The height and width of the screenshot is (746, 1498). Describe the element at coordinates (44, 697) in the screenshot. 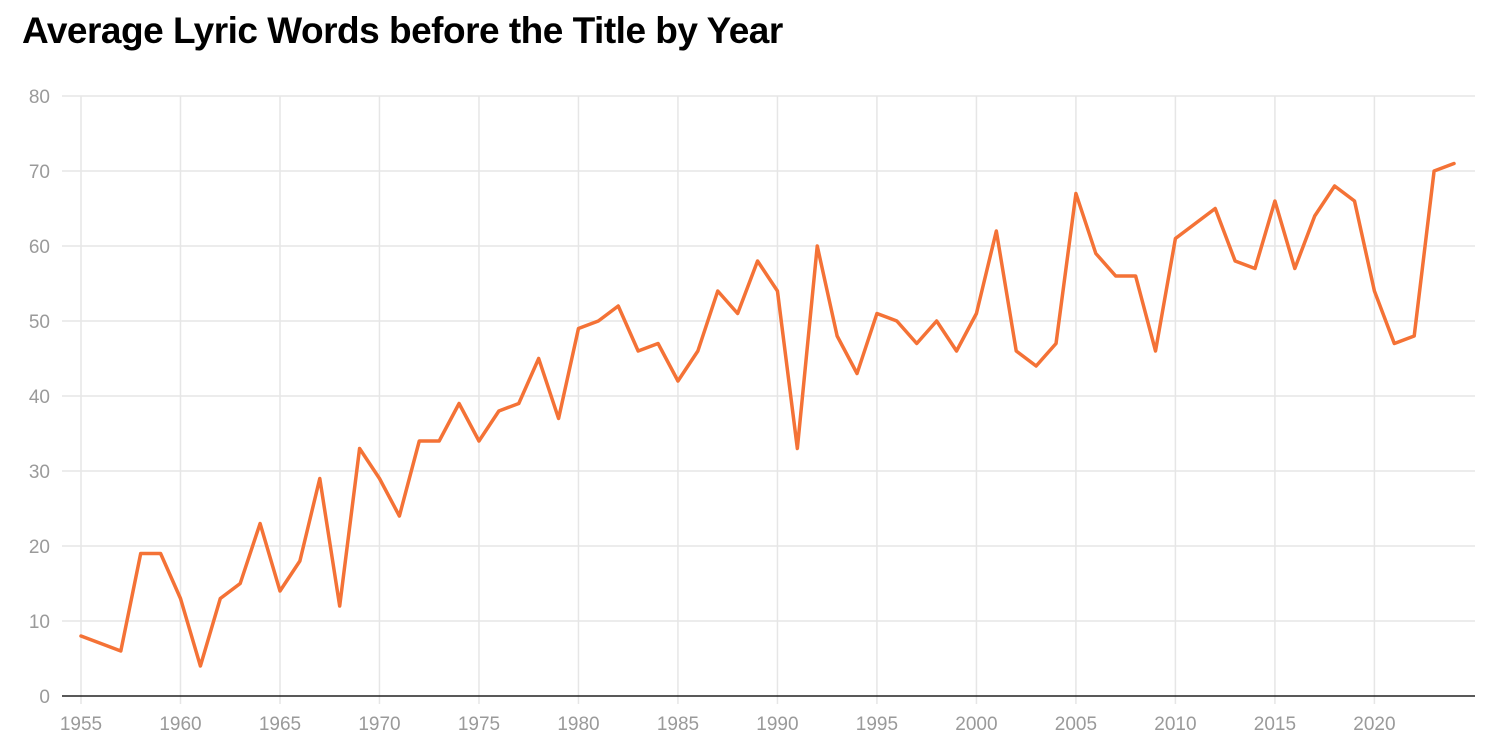

I see `y-tick-label: 0` at that location.